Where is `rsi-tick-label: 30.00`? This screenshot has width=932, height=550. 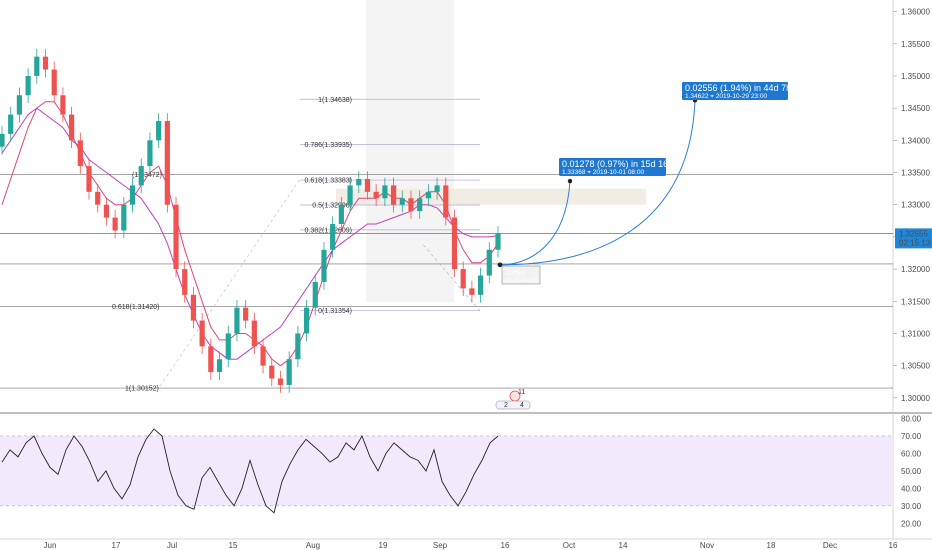
rsi-tick-label: 30.00 is located at coordinates (911, 506).